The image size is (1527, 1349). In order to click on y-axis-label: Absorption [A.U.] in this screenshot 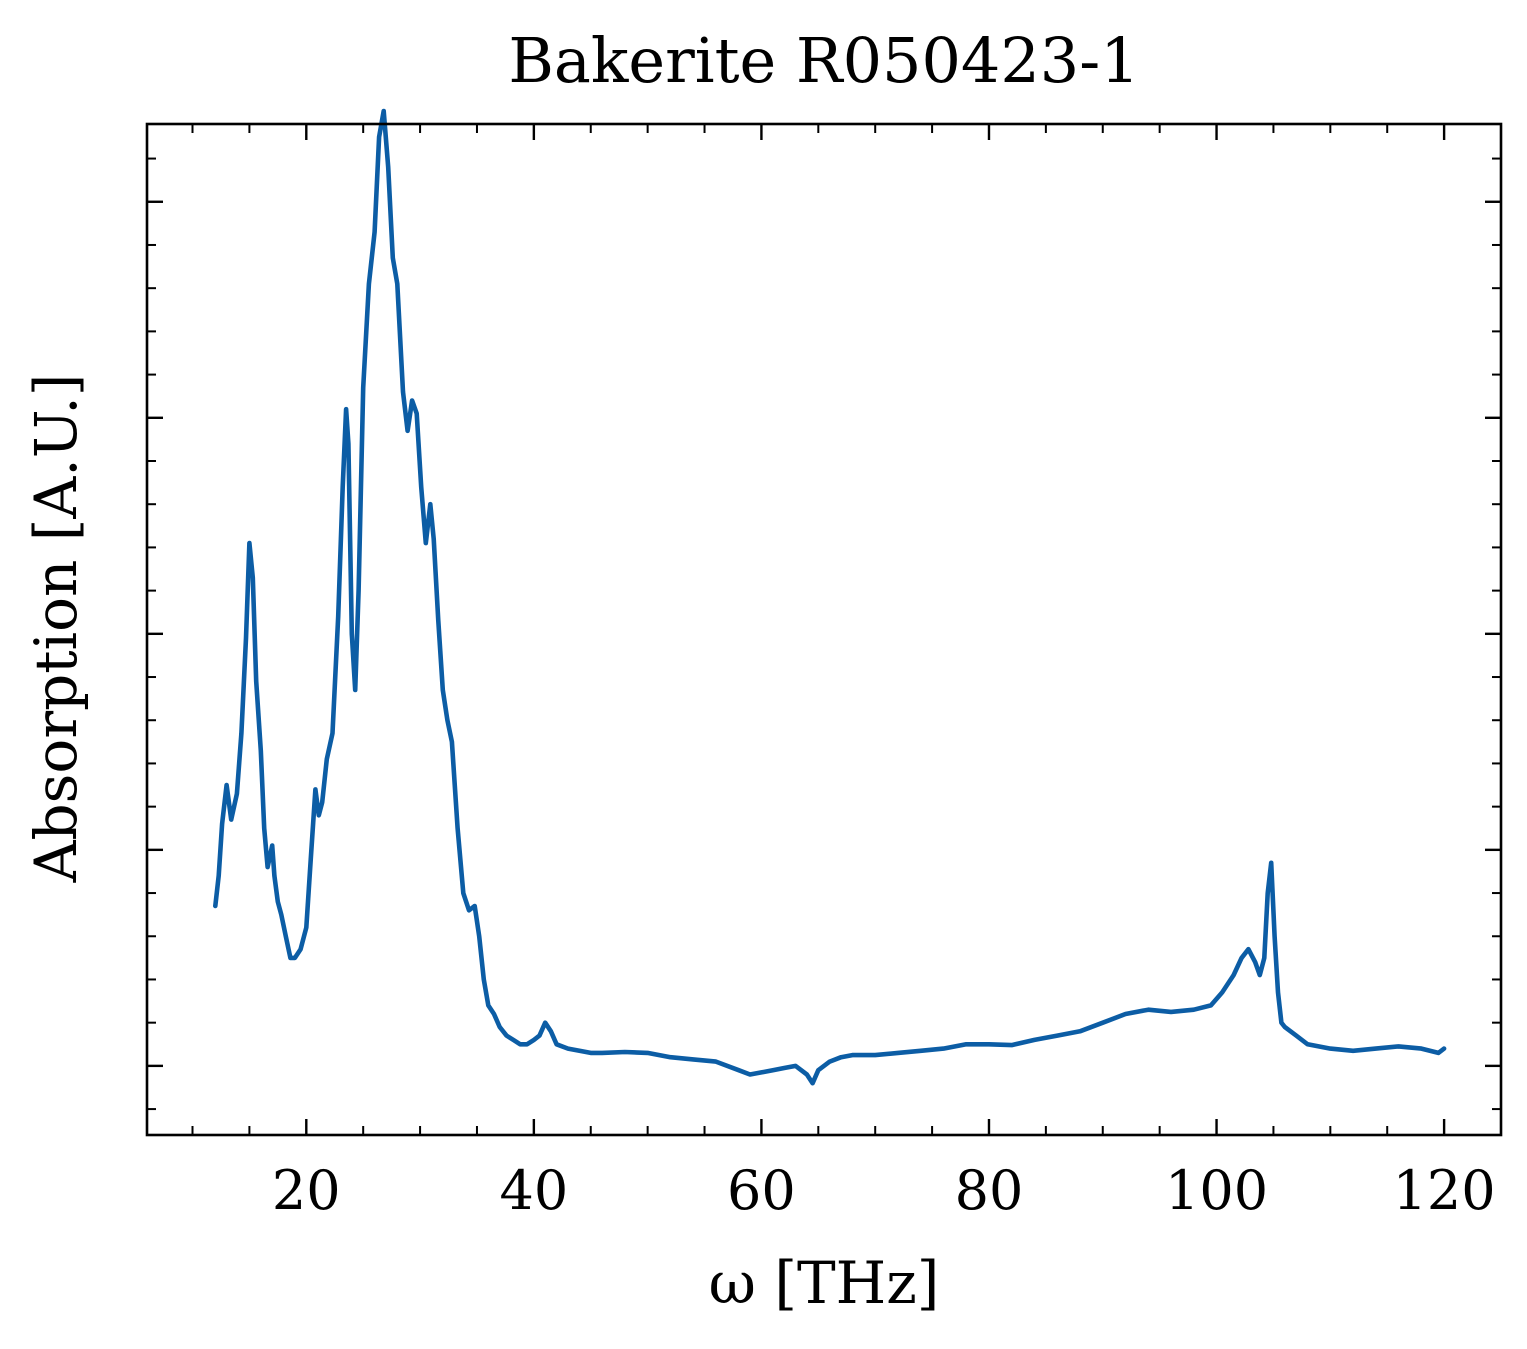, I will do `click(56, 629)`.